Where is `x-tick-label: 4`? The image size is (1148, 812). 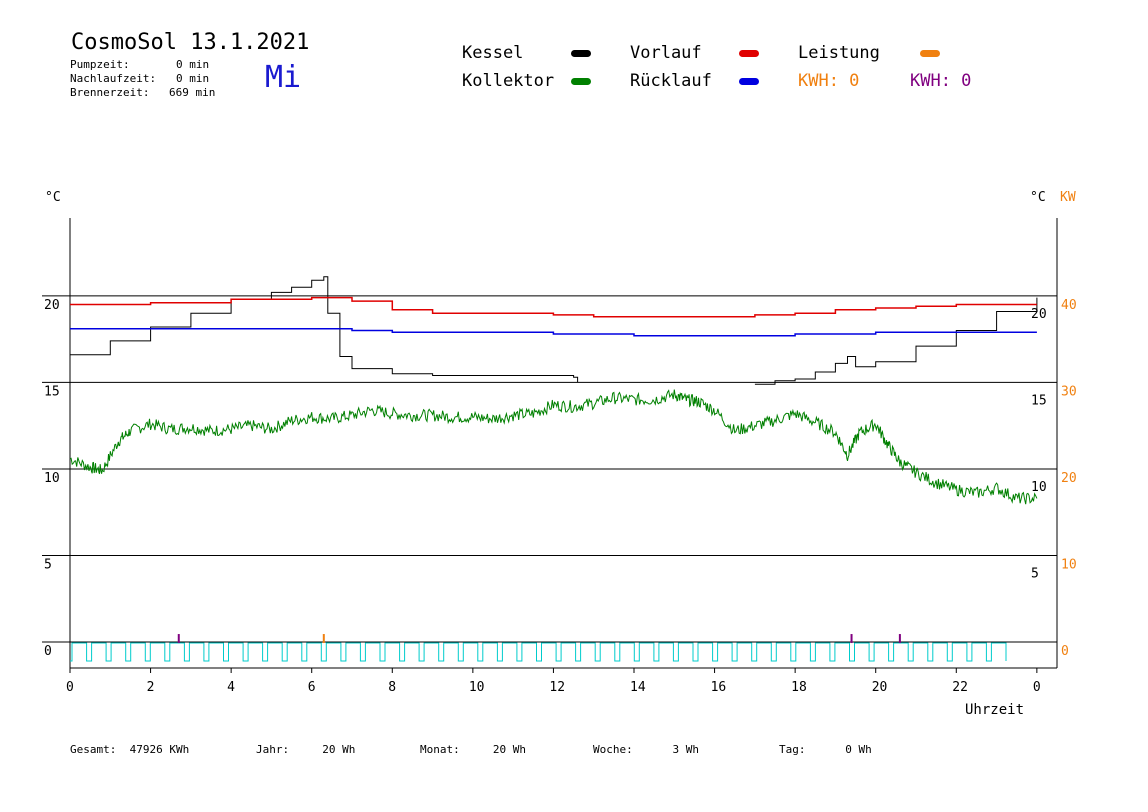 x-tick-label: 4 is located at coordinates (231, 687).